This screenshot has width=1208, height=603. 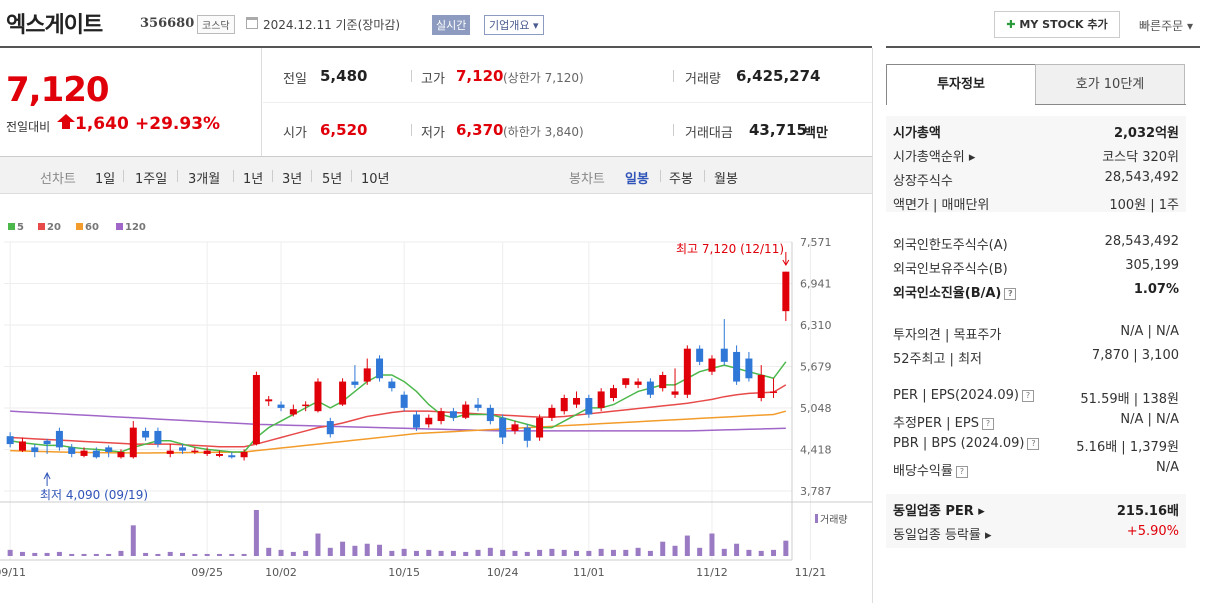 I want to click on market-badge: 코스닥, so click(x=216, y=24).